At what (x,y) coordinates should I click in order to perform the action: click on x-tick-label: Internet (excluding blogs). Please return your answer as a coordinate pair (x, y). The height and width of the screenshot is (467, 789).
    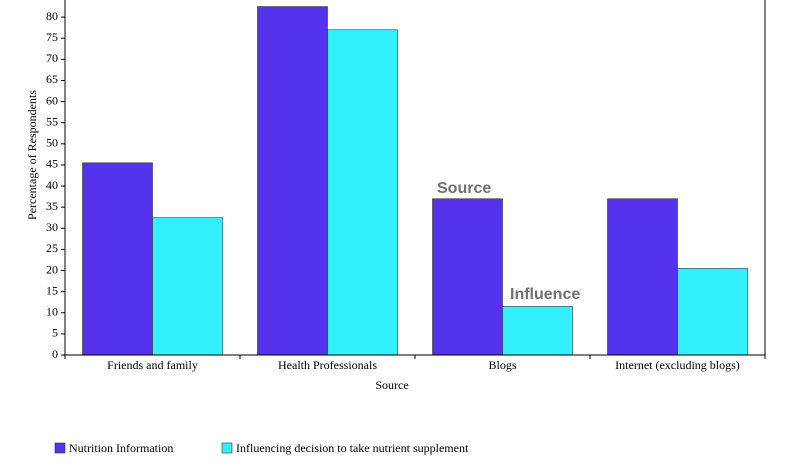
    Looking at the image, I should click on (677, 365).